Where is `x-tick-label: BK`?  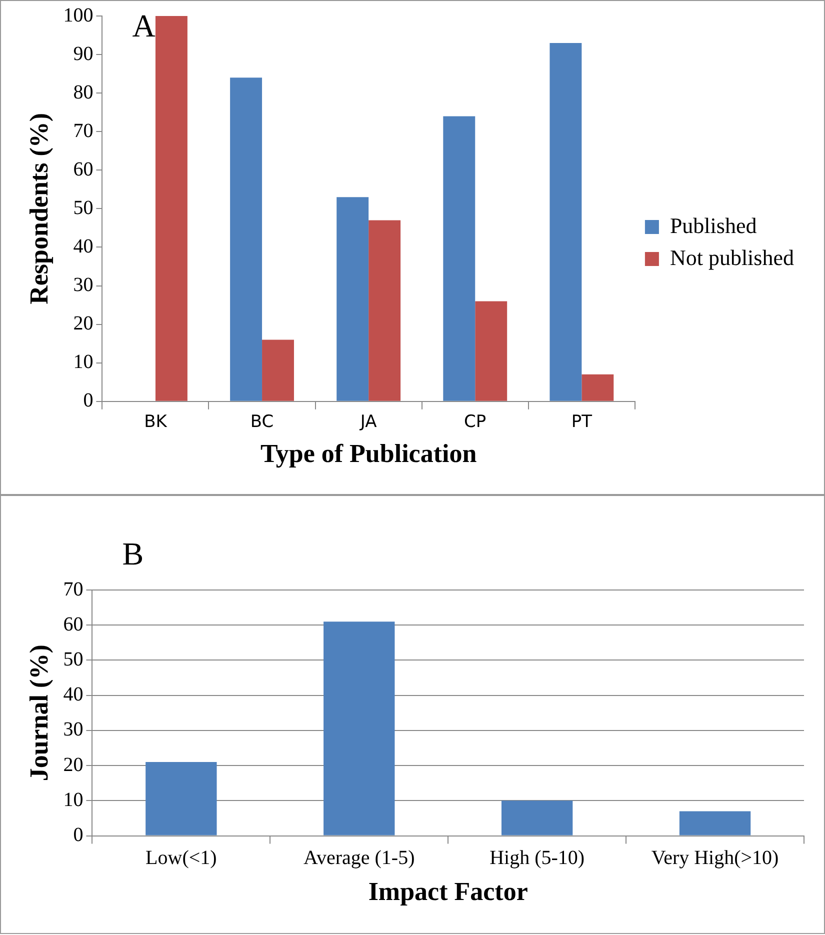 x-tick-label: BK is located at coordinates (156, 422).